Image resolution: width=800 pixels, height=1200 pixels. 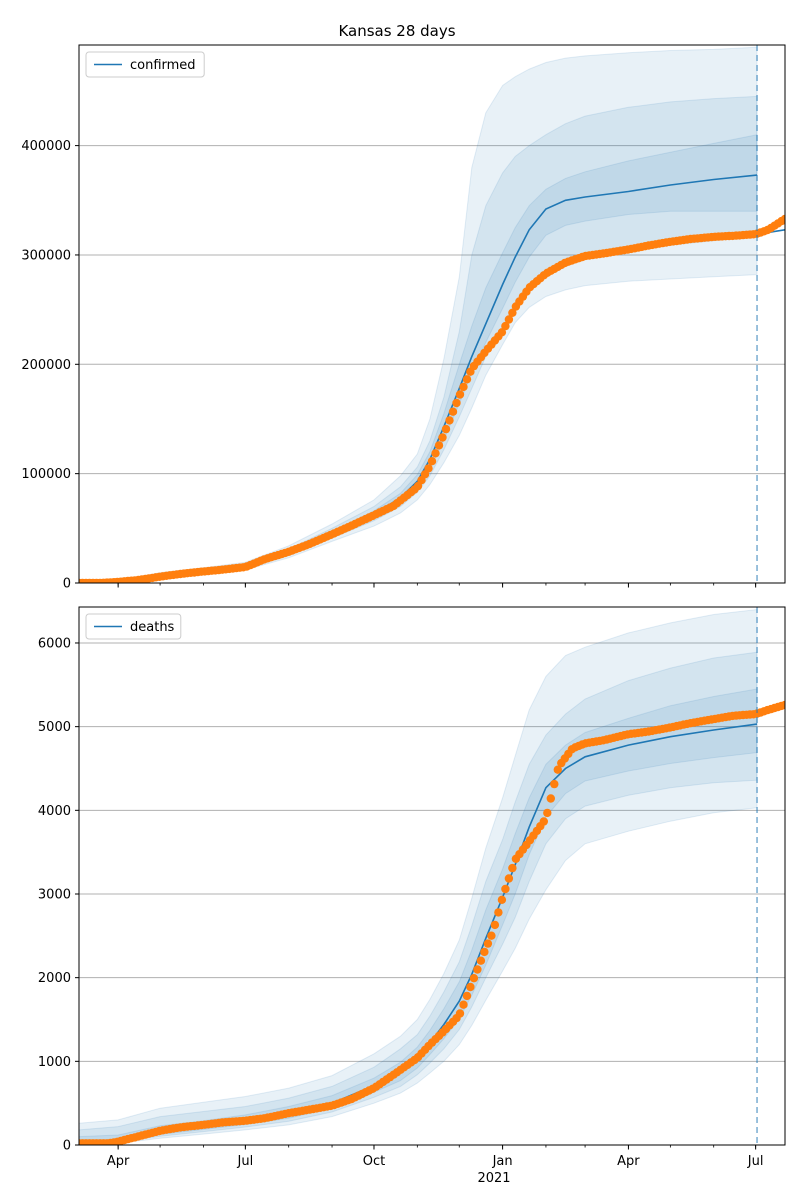 What do you see at coordinates (54, 978) in the screenshot?
I see `y-tick-label: 2000` at bounding box center [54, 978].